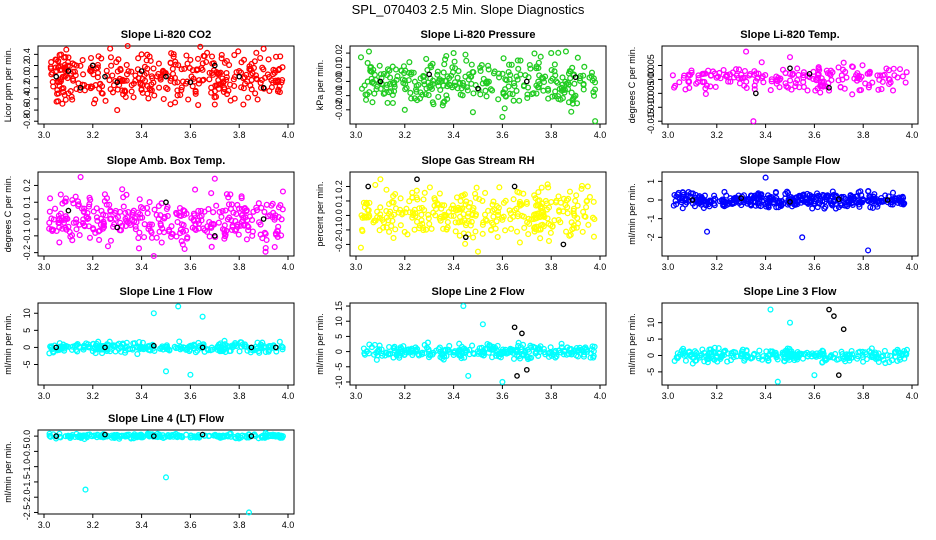 This screenshot has height=540, width=936. What do you see at coordinates (166, 344) in the screenshot?
I see `plot-frame` at bounding box center [166, 344].